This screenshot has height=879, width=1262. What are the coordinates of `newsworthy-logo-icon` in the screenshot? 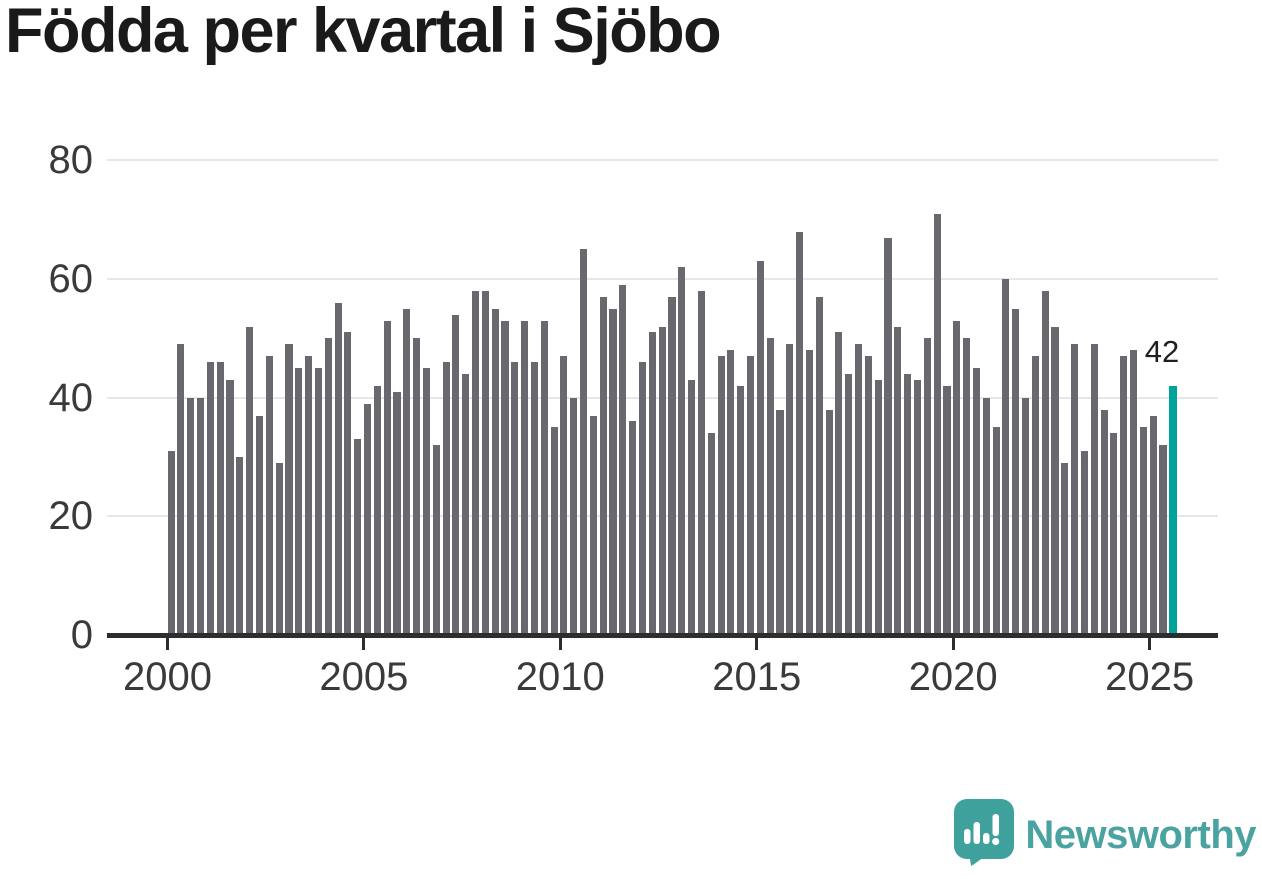 It's located at (983, 834).